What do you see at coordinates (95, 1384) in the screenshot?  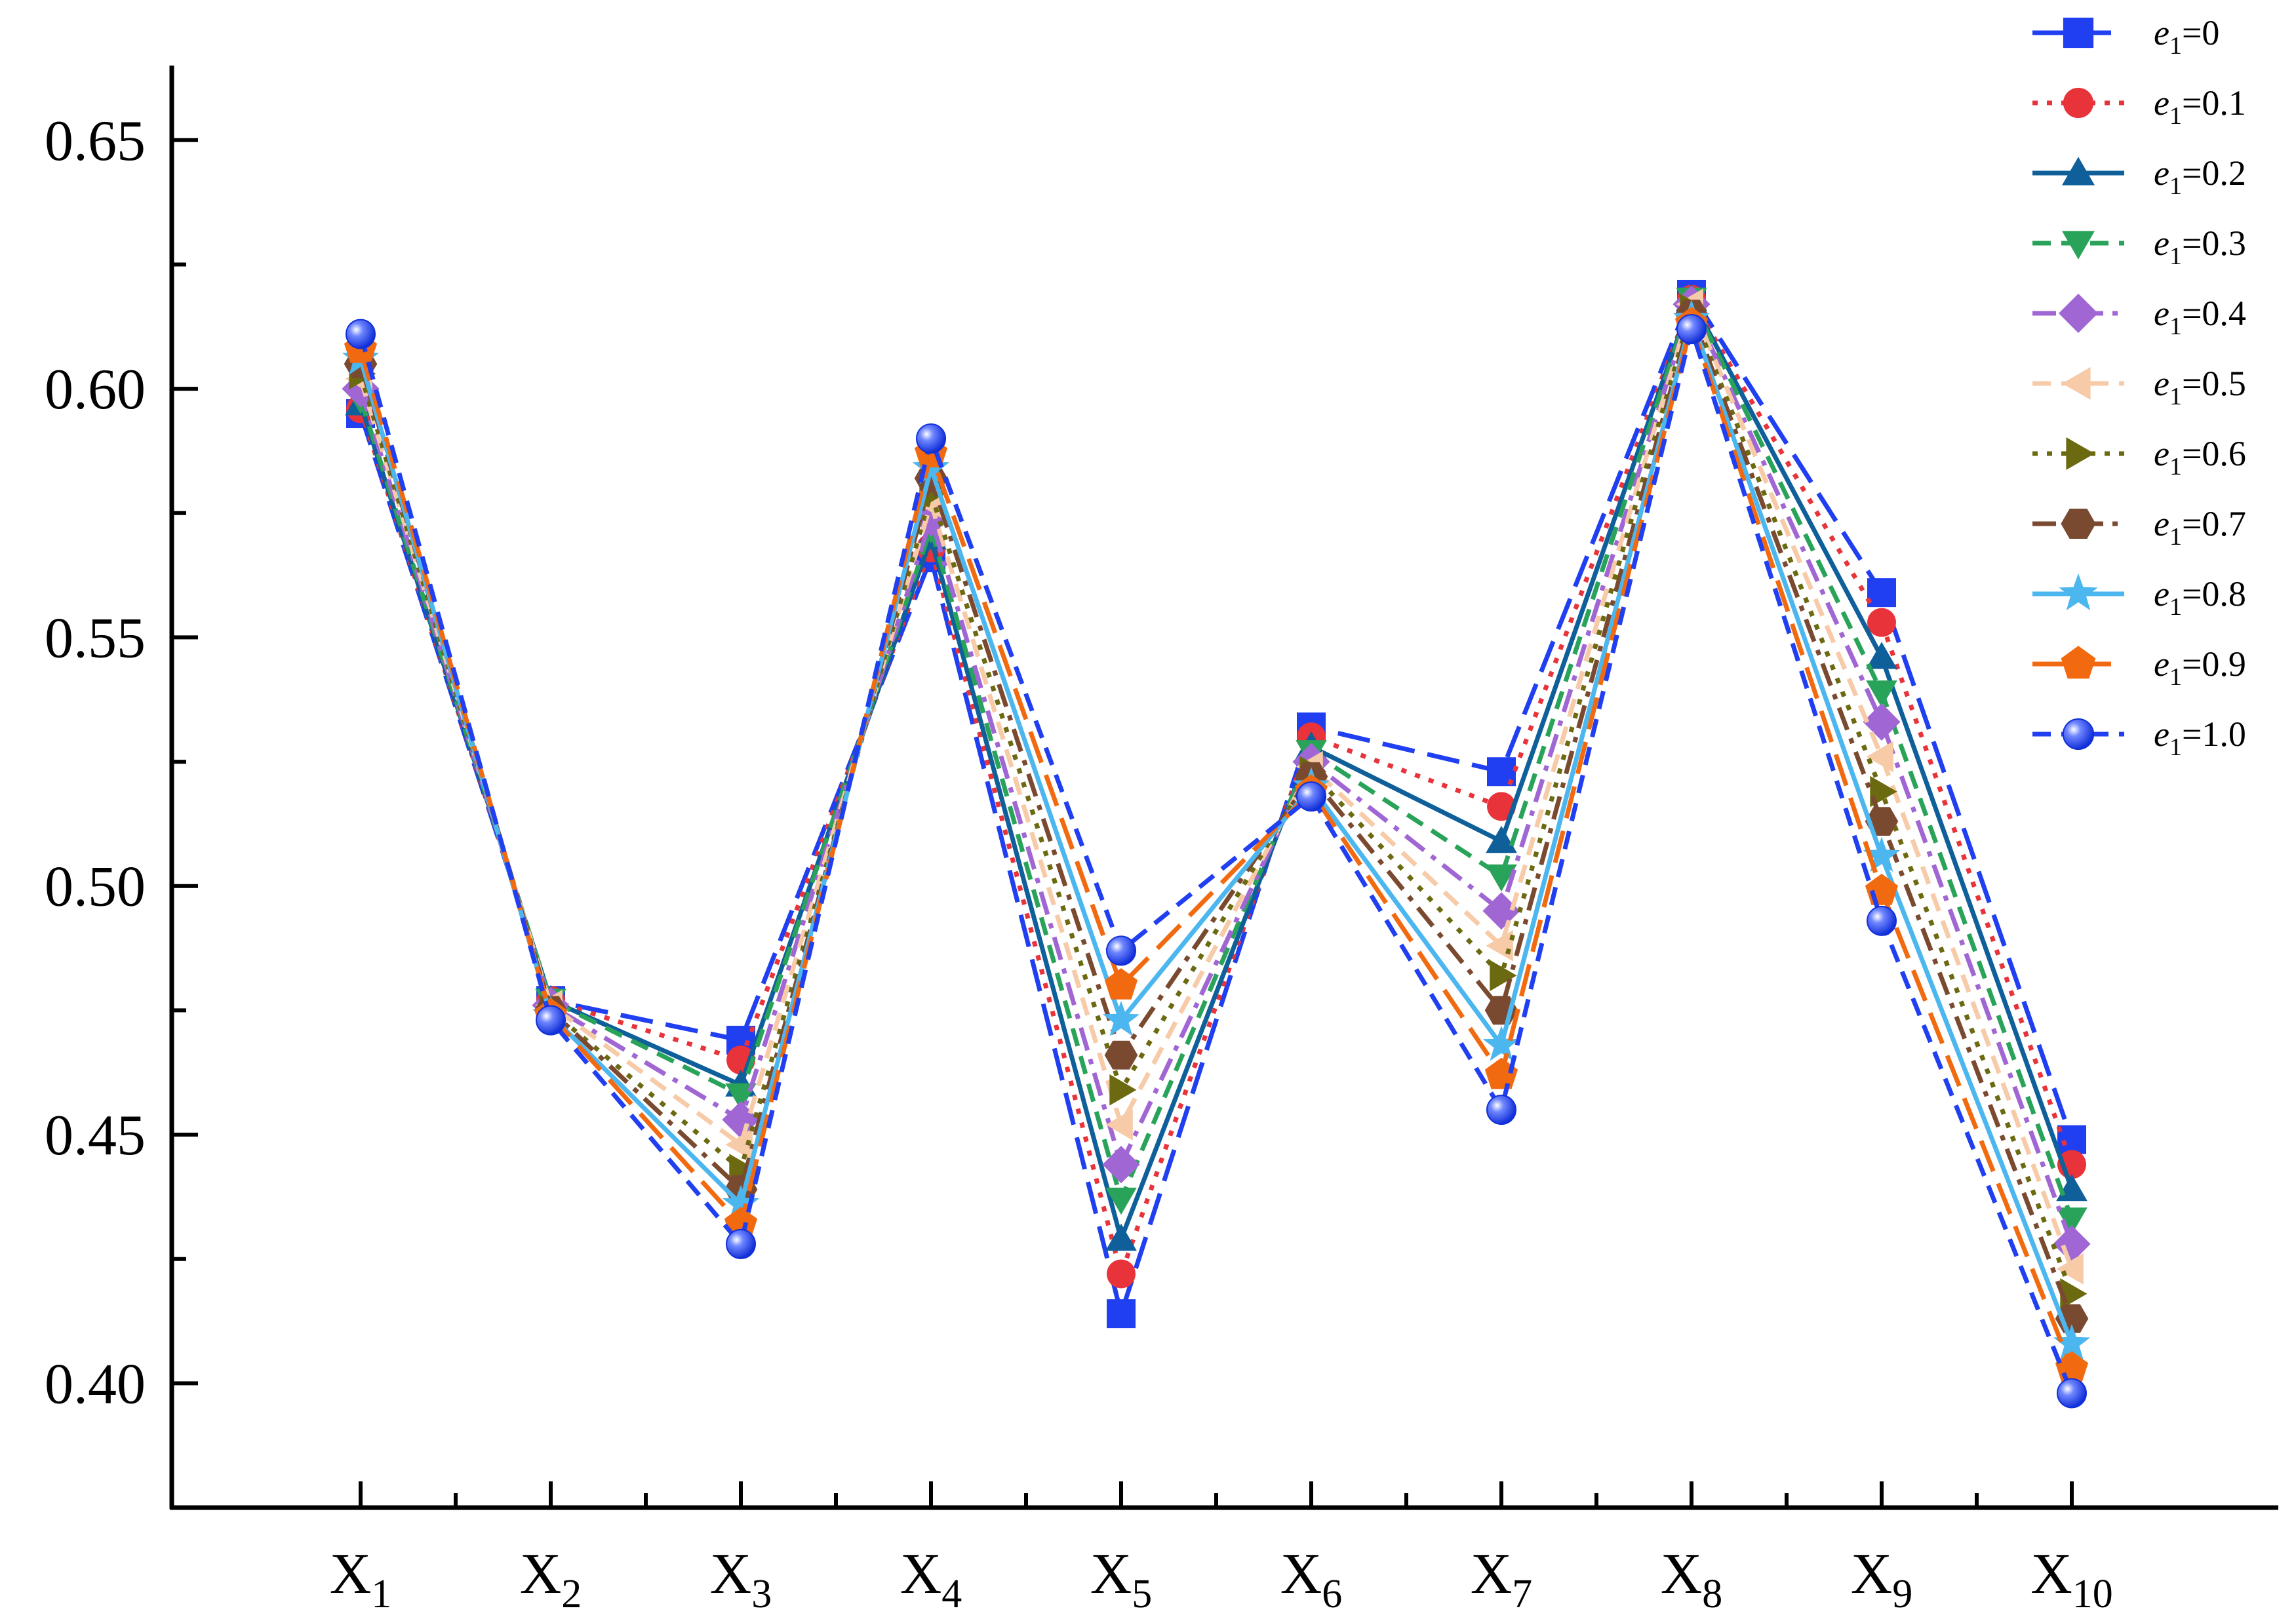 I see `y-tick-label: 0.40` at bounding box center [95, 1384].